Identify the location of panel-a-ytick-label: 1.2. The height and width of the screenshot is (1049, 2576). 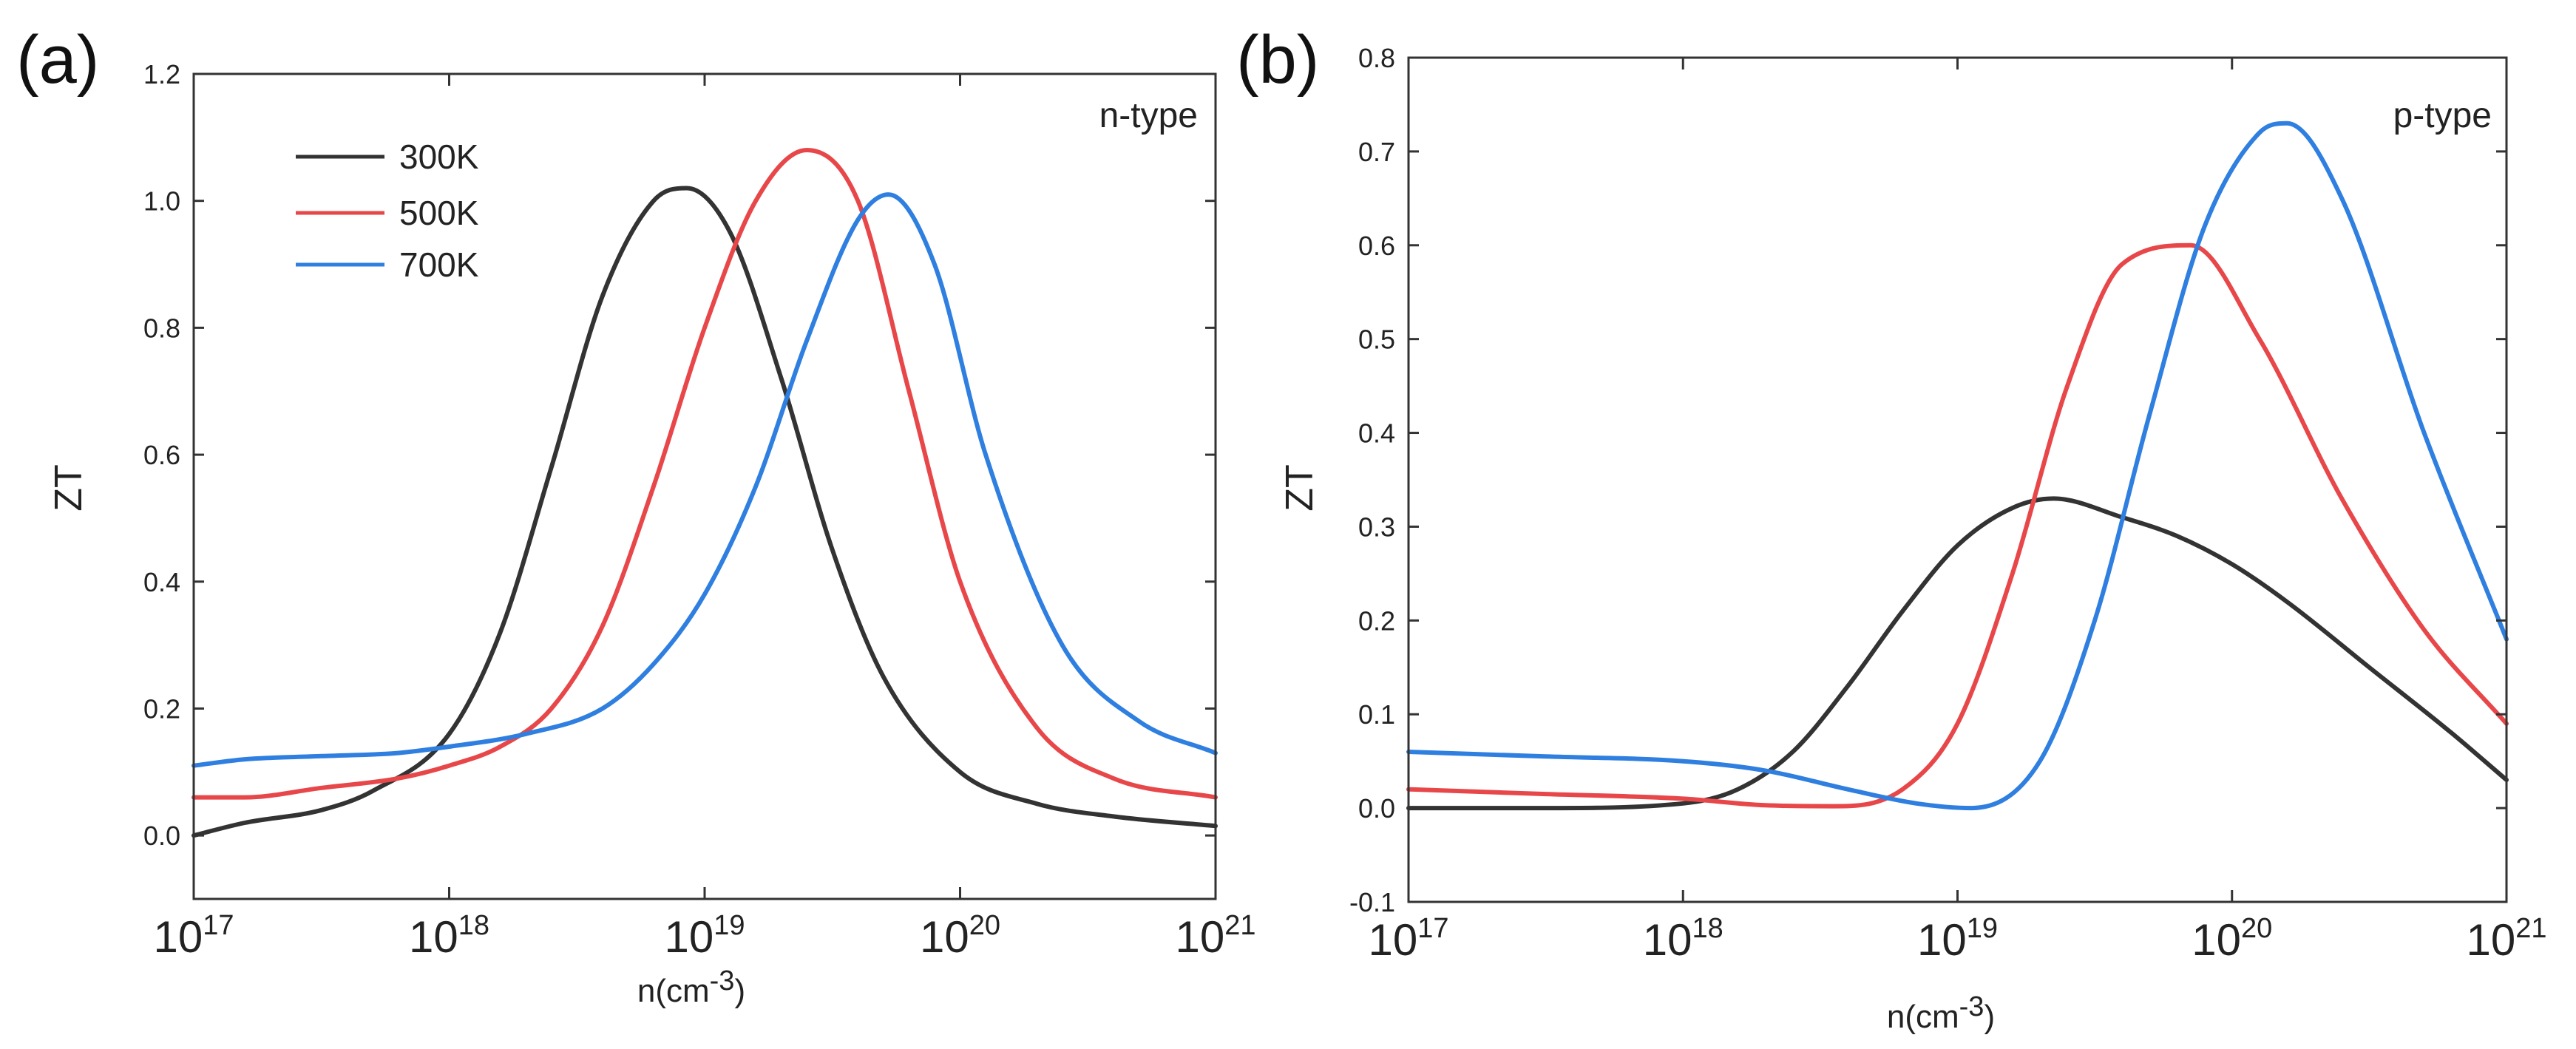
(161, 74).